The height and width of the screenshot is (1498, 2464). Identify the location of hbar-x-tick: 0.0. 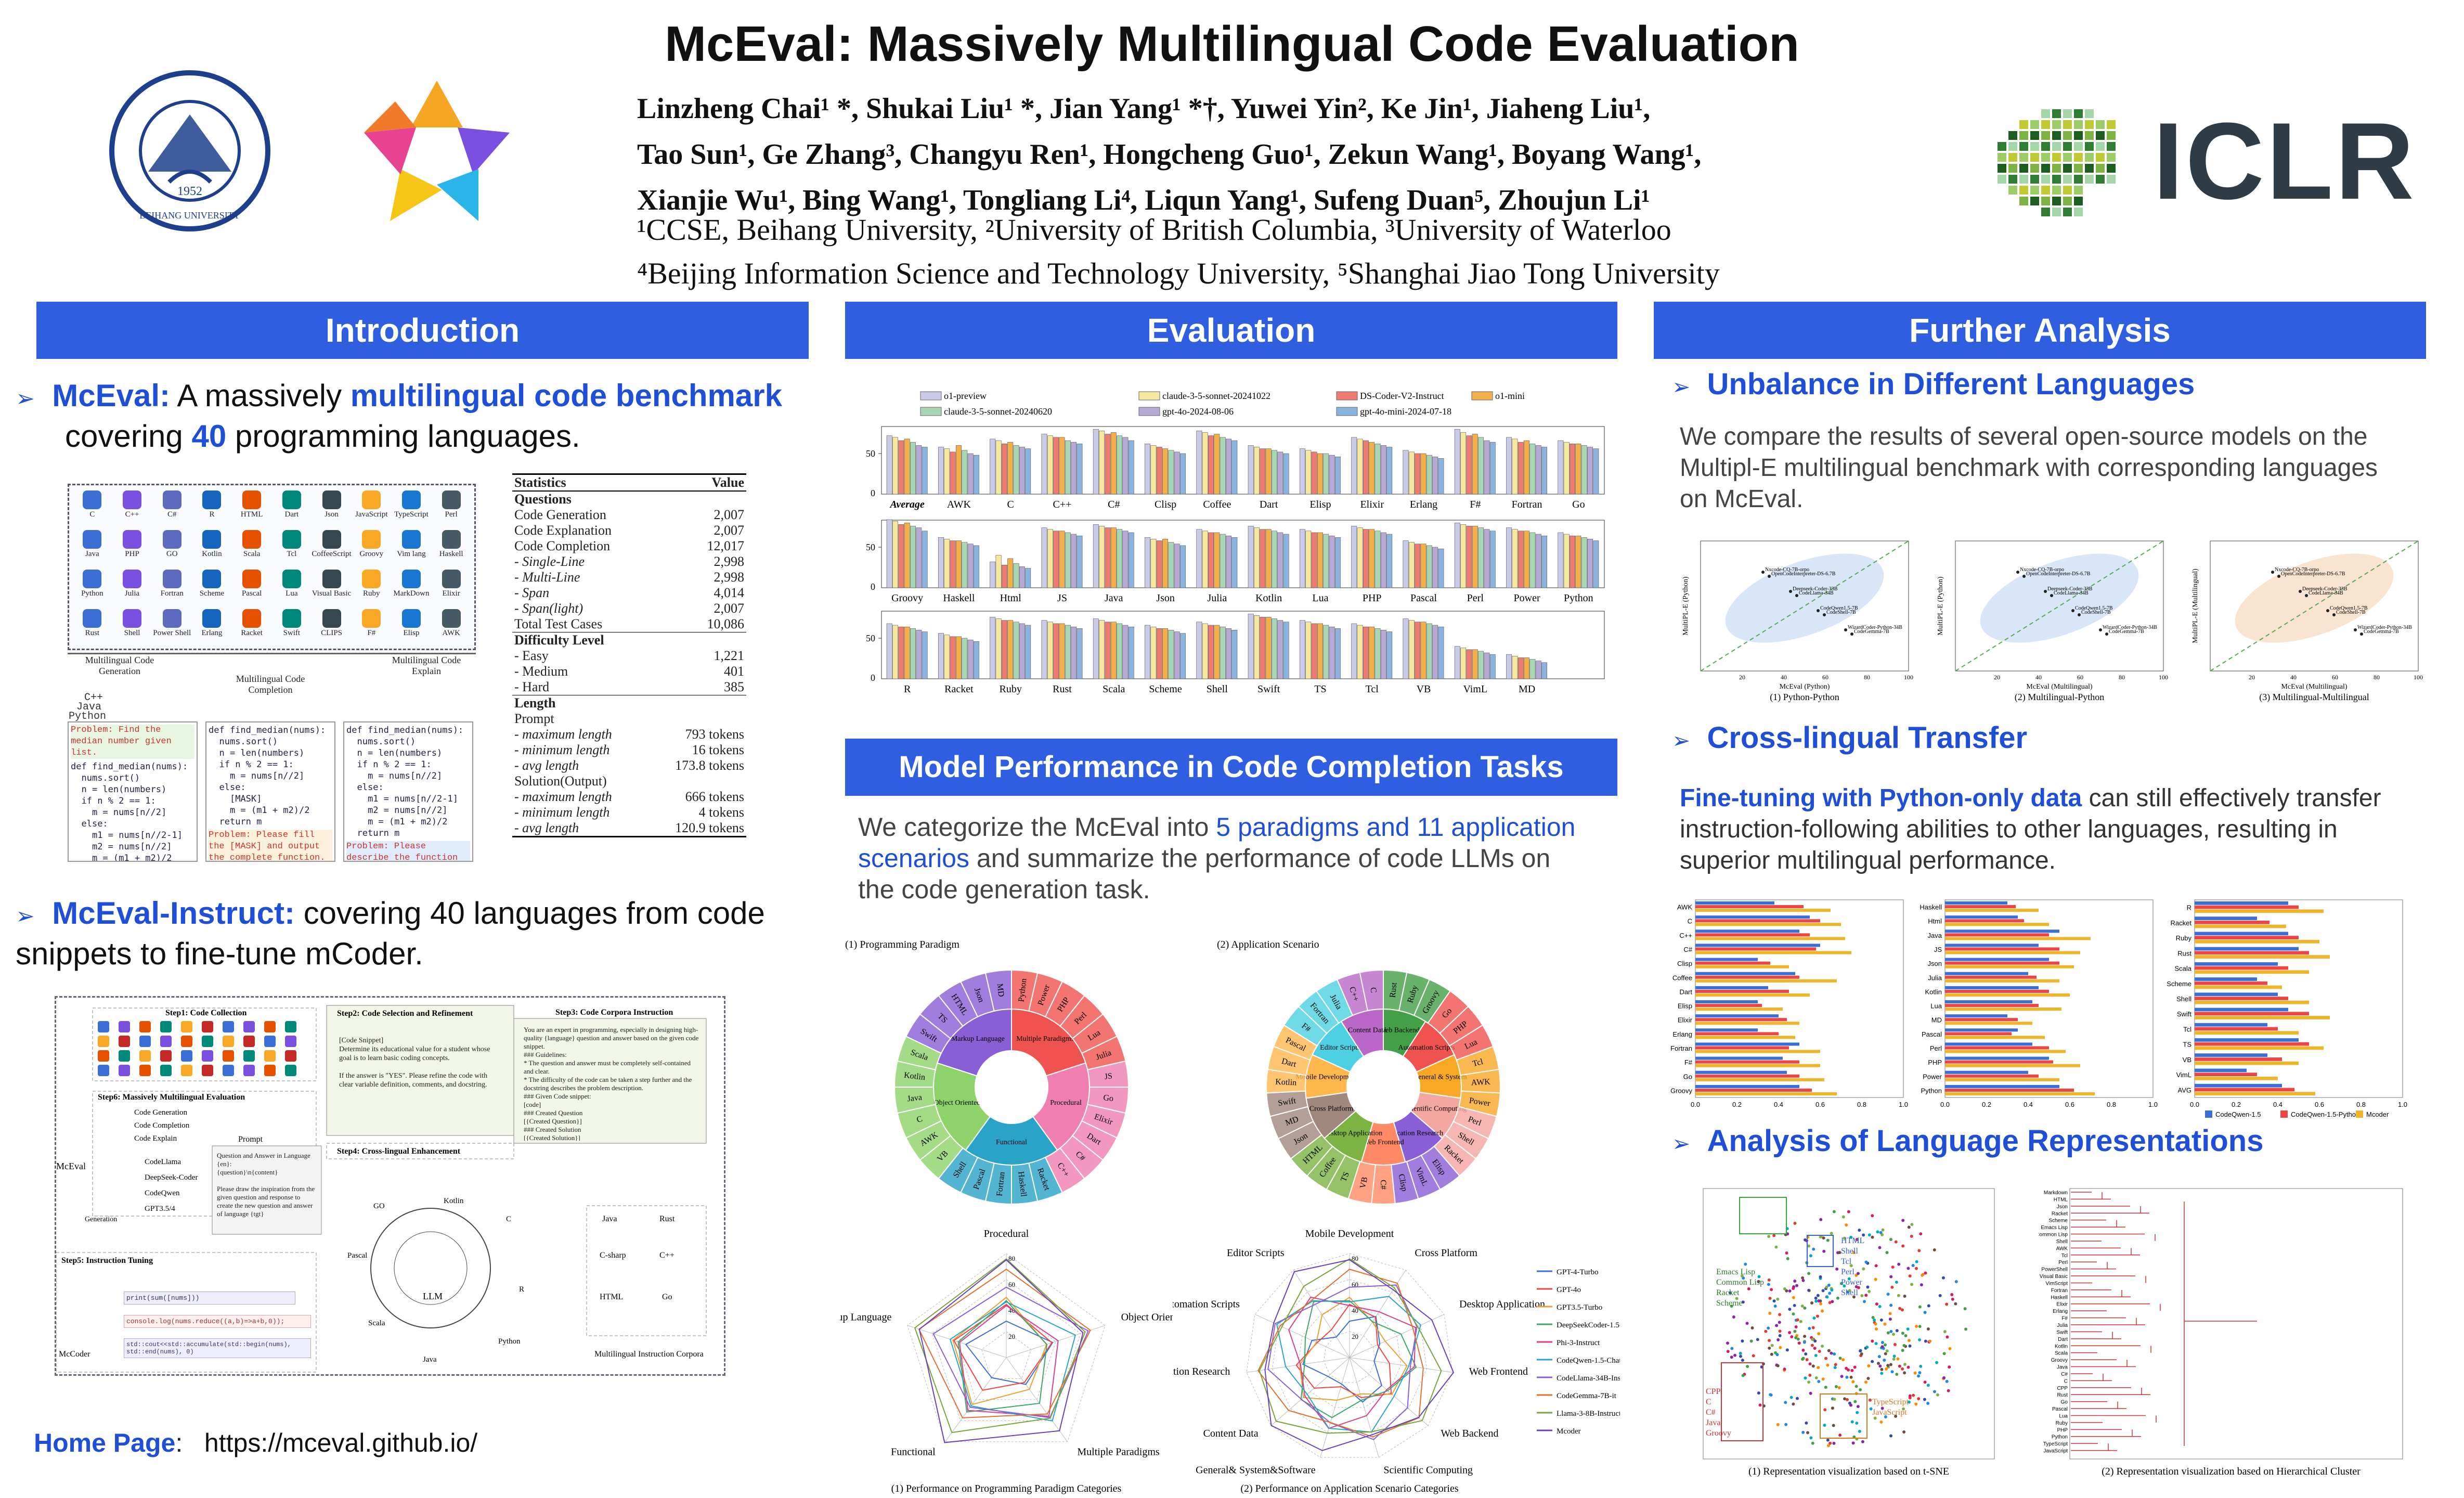
(1695, 1104).